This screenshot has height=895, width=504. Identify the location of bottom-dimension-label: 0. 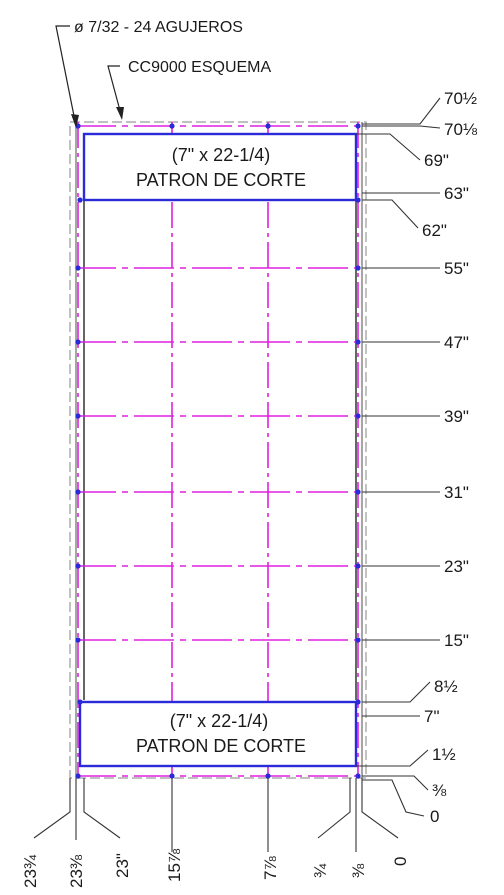
(400, 861).